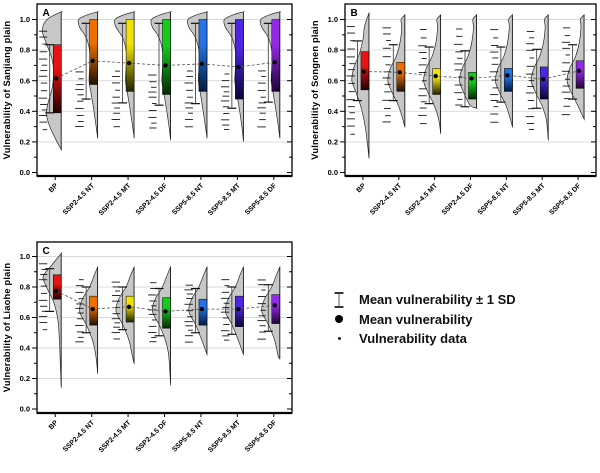  What do you see at coordinates (354, 13) in the screenshot?
I see `panel-letter: B` at bounding box center [354, 13].